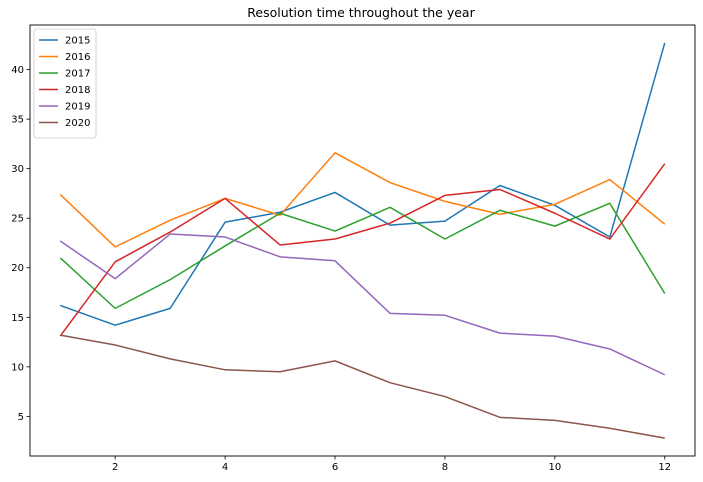  Describe the element at coordinates (77, 107) in the screenshot. I see `legend-label-2019: 2019` at that location.